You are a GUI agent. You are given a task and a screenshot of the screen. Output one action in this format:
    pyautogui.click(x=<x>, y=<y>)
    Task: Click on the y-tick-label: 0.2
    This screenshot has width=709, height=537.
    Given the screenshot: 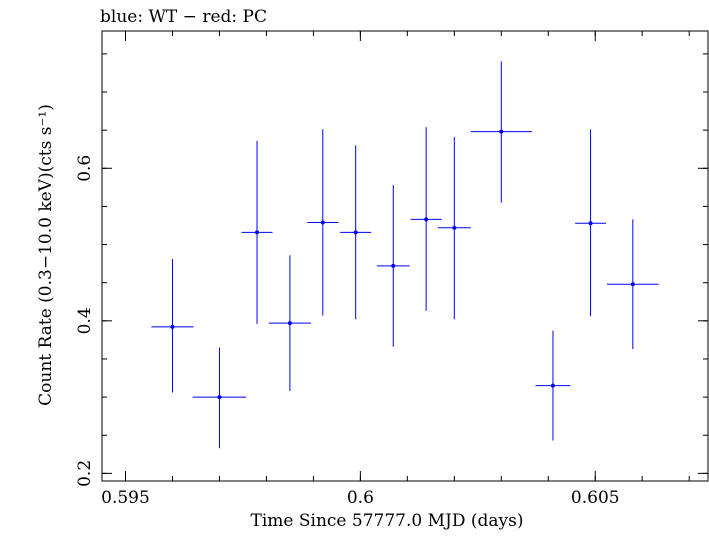 What is the action you would take?
    pyautogui.click(x=85, y=473)
    